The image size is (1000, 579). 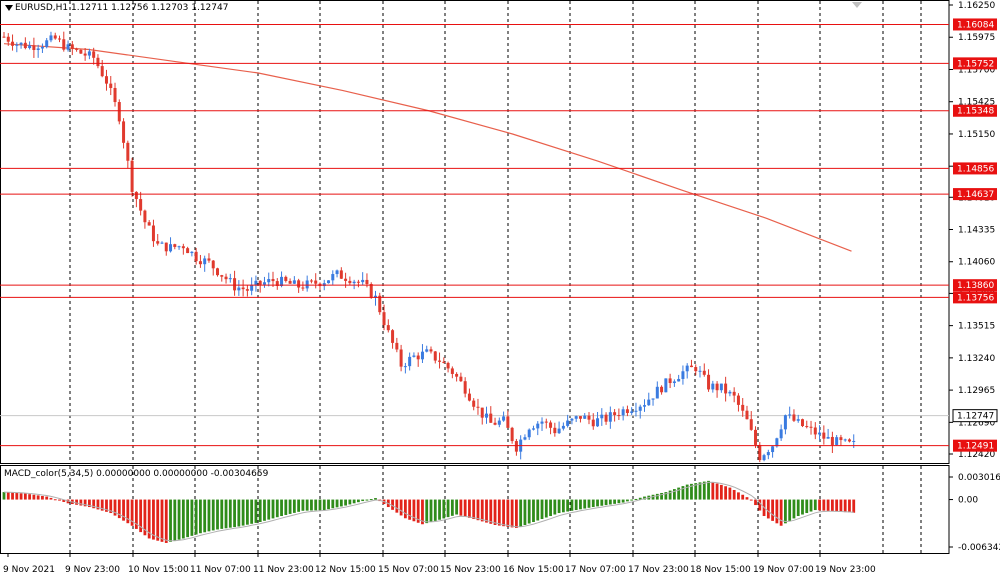 I want to click on scroll-arrow-icon, so click(x=857, y=5).